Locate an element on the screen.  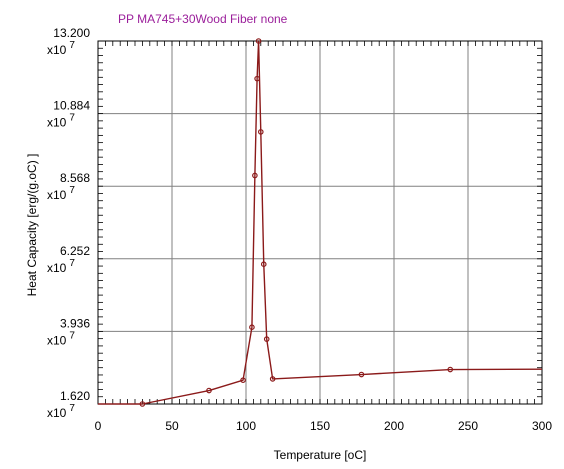
y-tick-label: 10.884 is located at coordinates (71, 106).